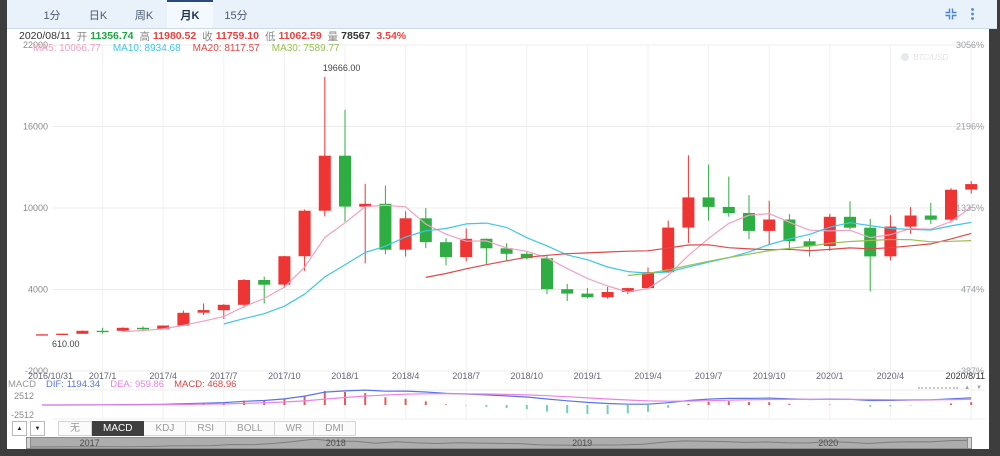  What do you see at coordinates (499, 443) in the screenshot?
I see `range-navigator: 2017 2018 2019 2020` at bounding box center [499, 443].